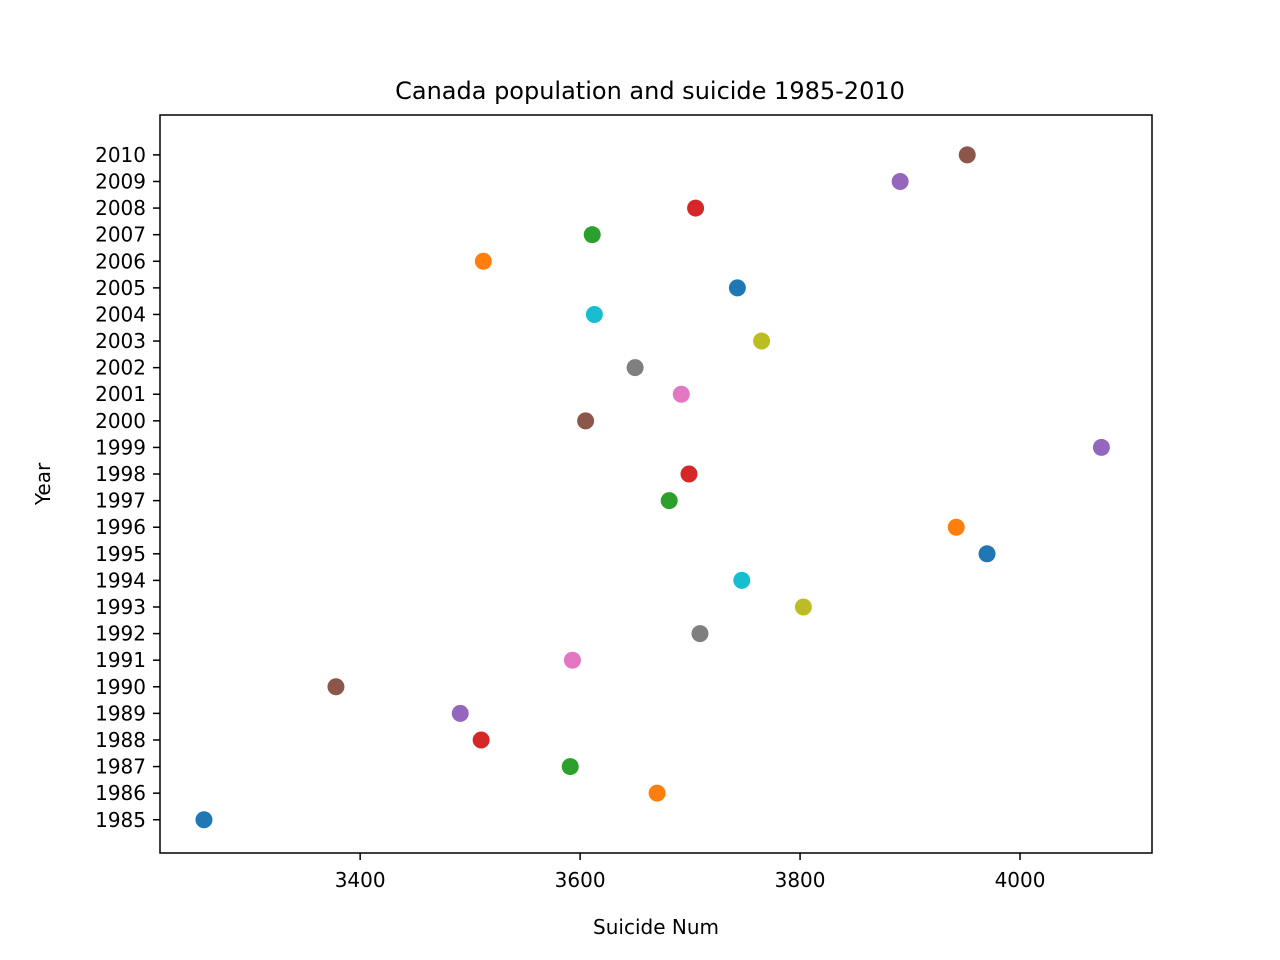  What do you see at coordinates (120, 235) in the screenshot?
I see `y-tick-label: 2007` at bounding box center [120, 235].